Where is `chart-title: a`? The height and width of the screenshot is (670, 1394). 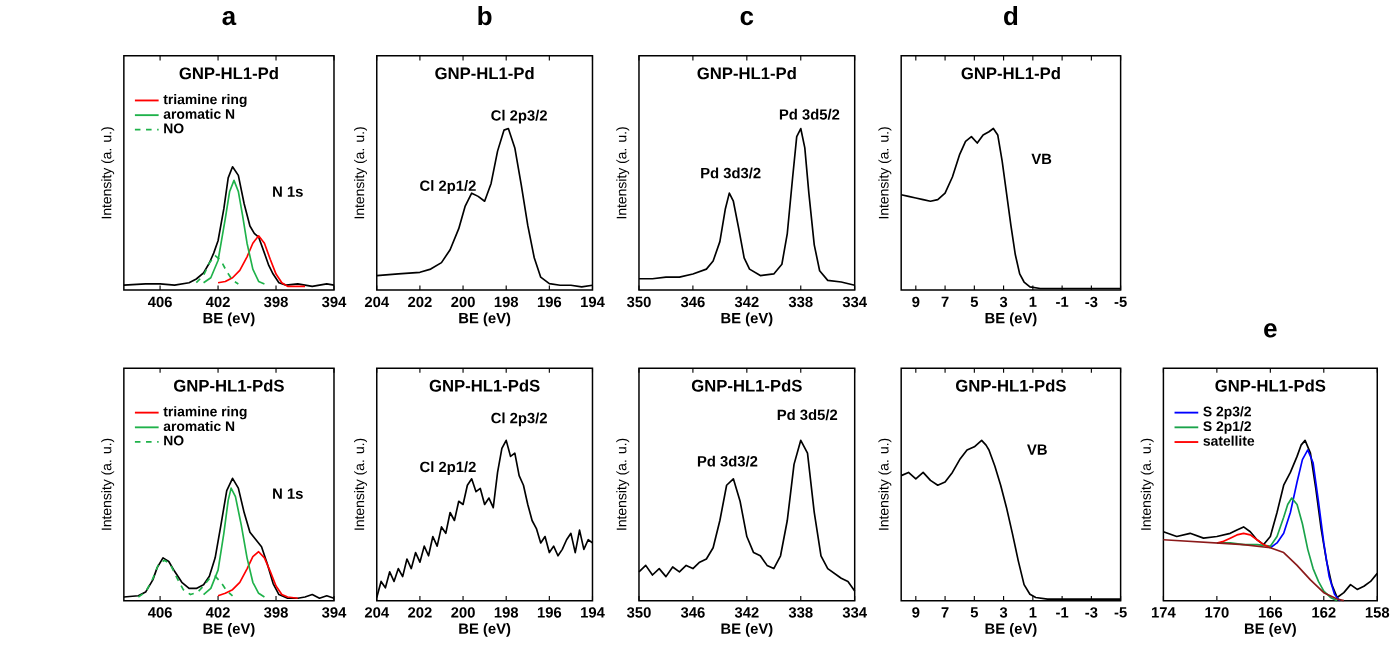 chart-title: a is located at coordinates (229, 18).